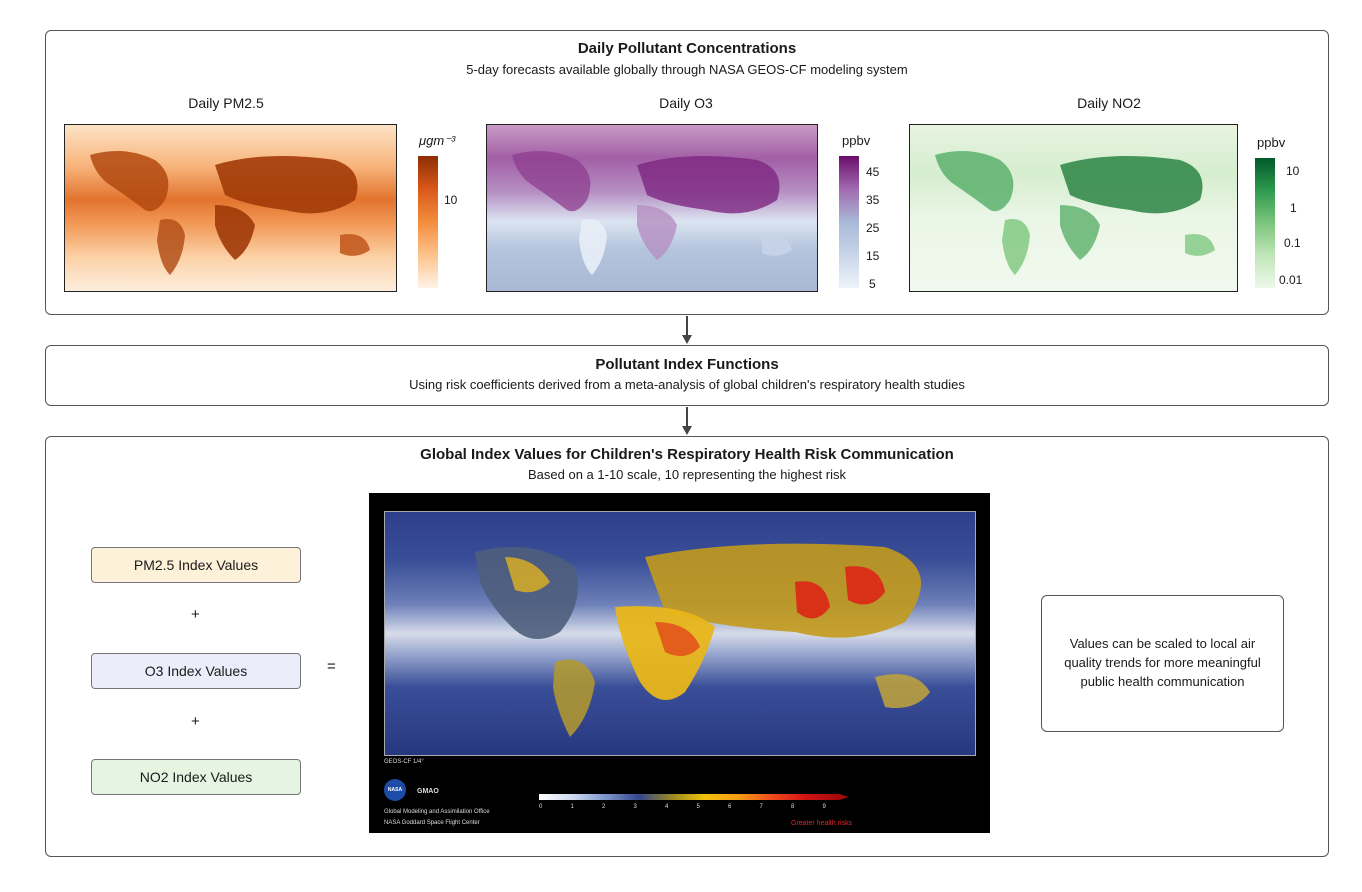 Image resolution: width=1362 pixels, height=892 pixels. Describe the element at coordinates (872, 284) in the screenshot. I see `o3-tick: 5` at that location.